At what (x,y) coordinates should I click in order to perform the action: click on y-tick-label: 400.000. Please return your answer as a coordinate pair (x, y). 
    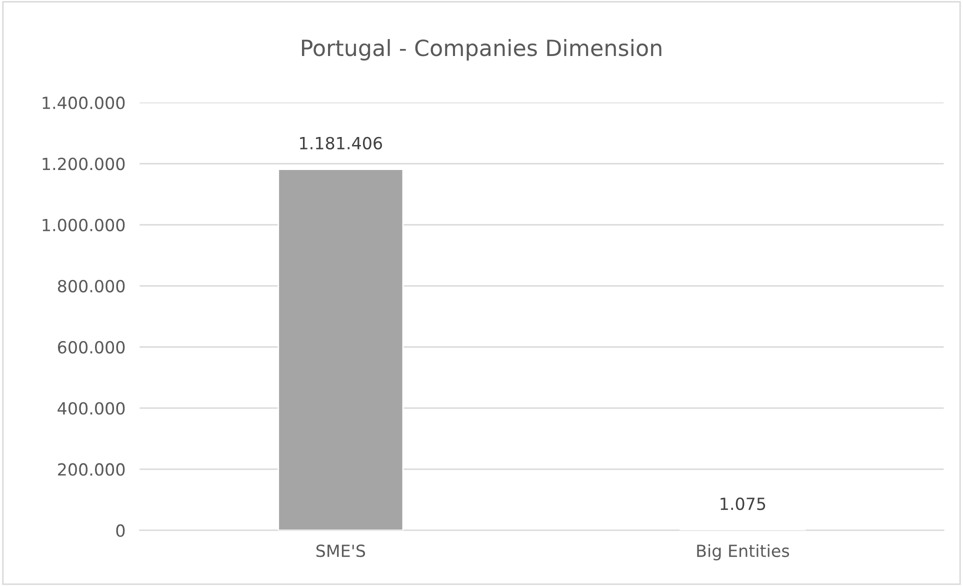
    Looking at the image, I should click on (91, 408).